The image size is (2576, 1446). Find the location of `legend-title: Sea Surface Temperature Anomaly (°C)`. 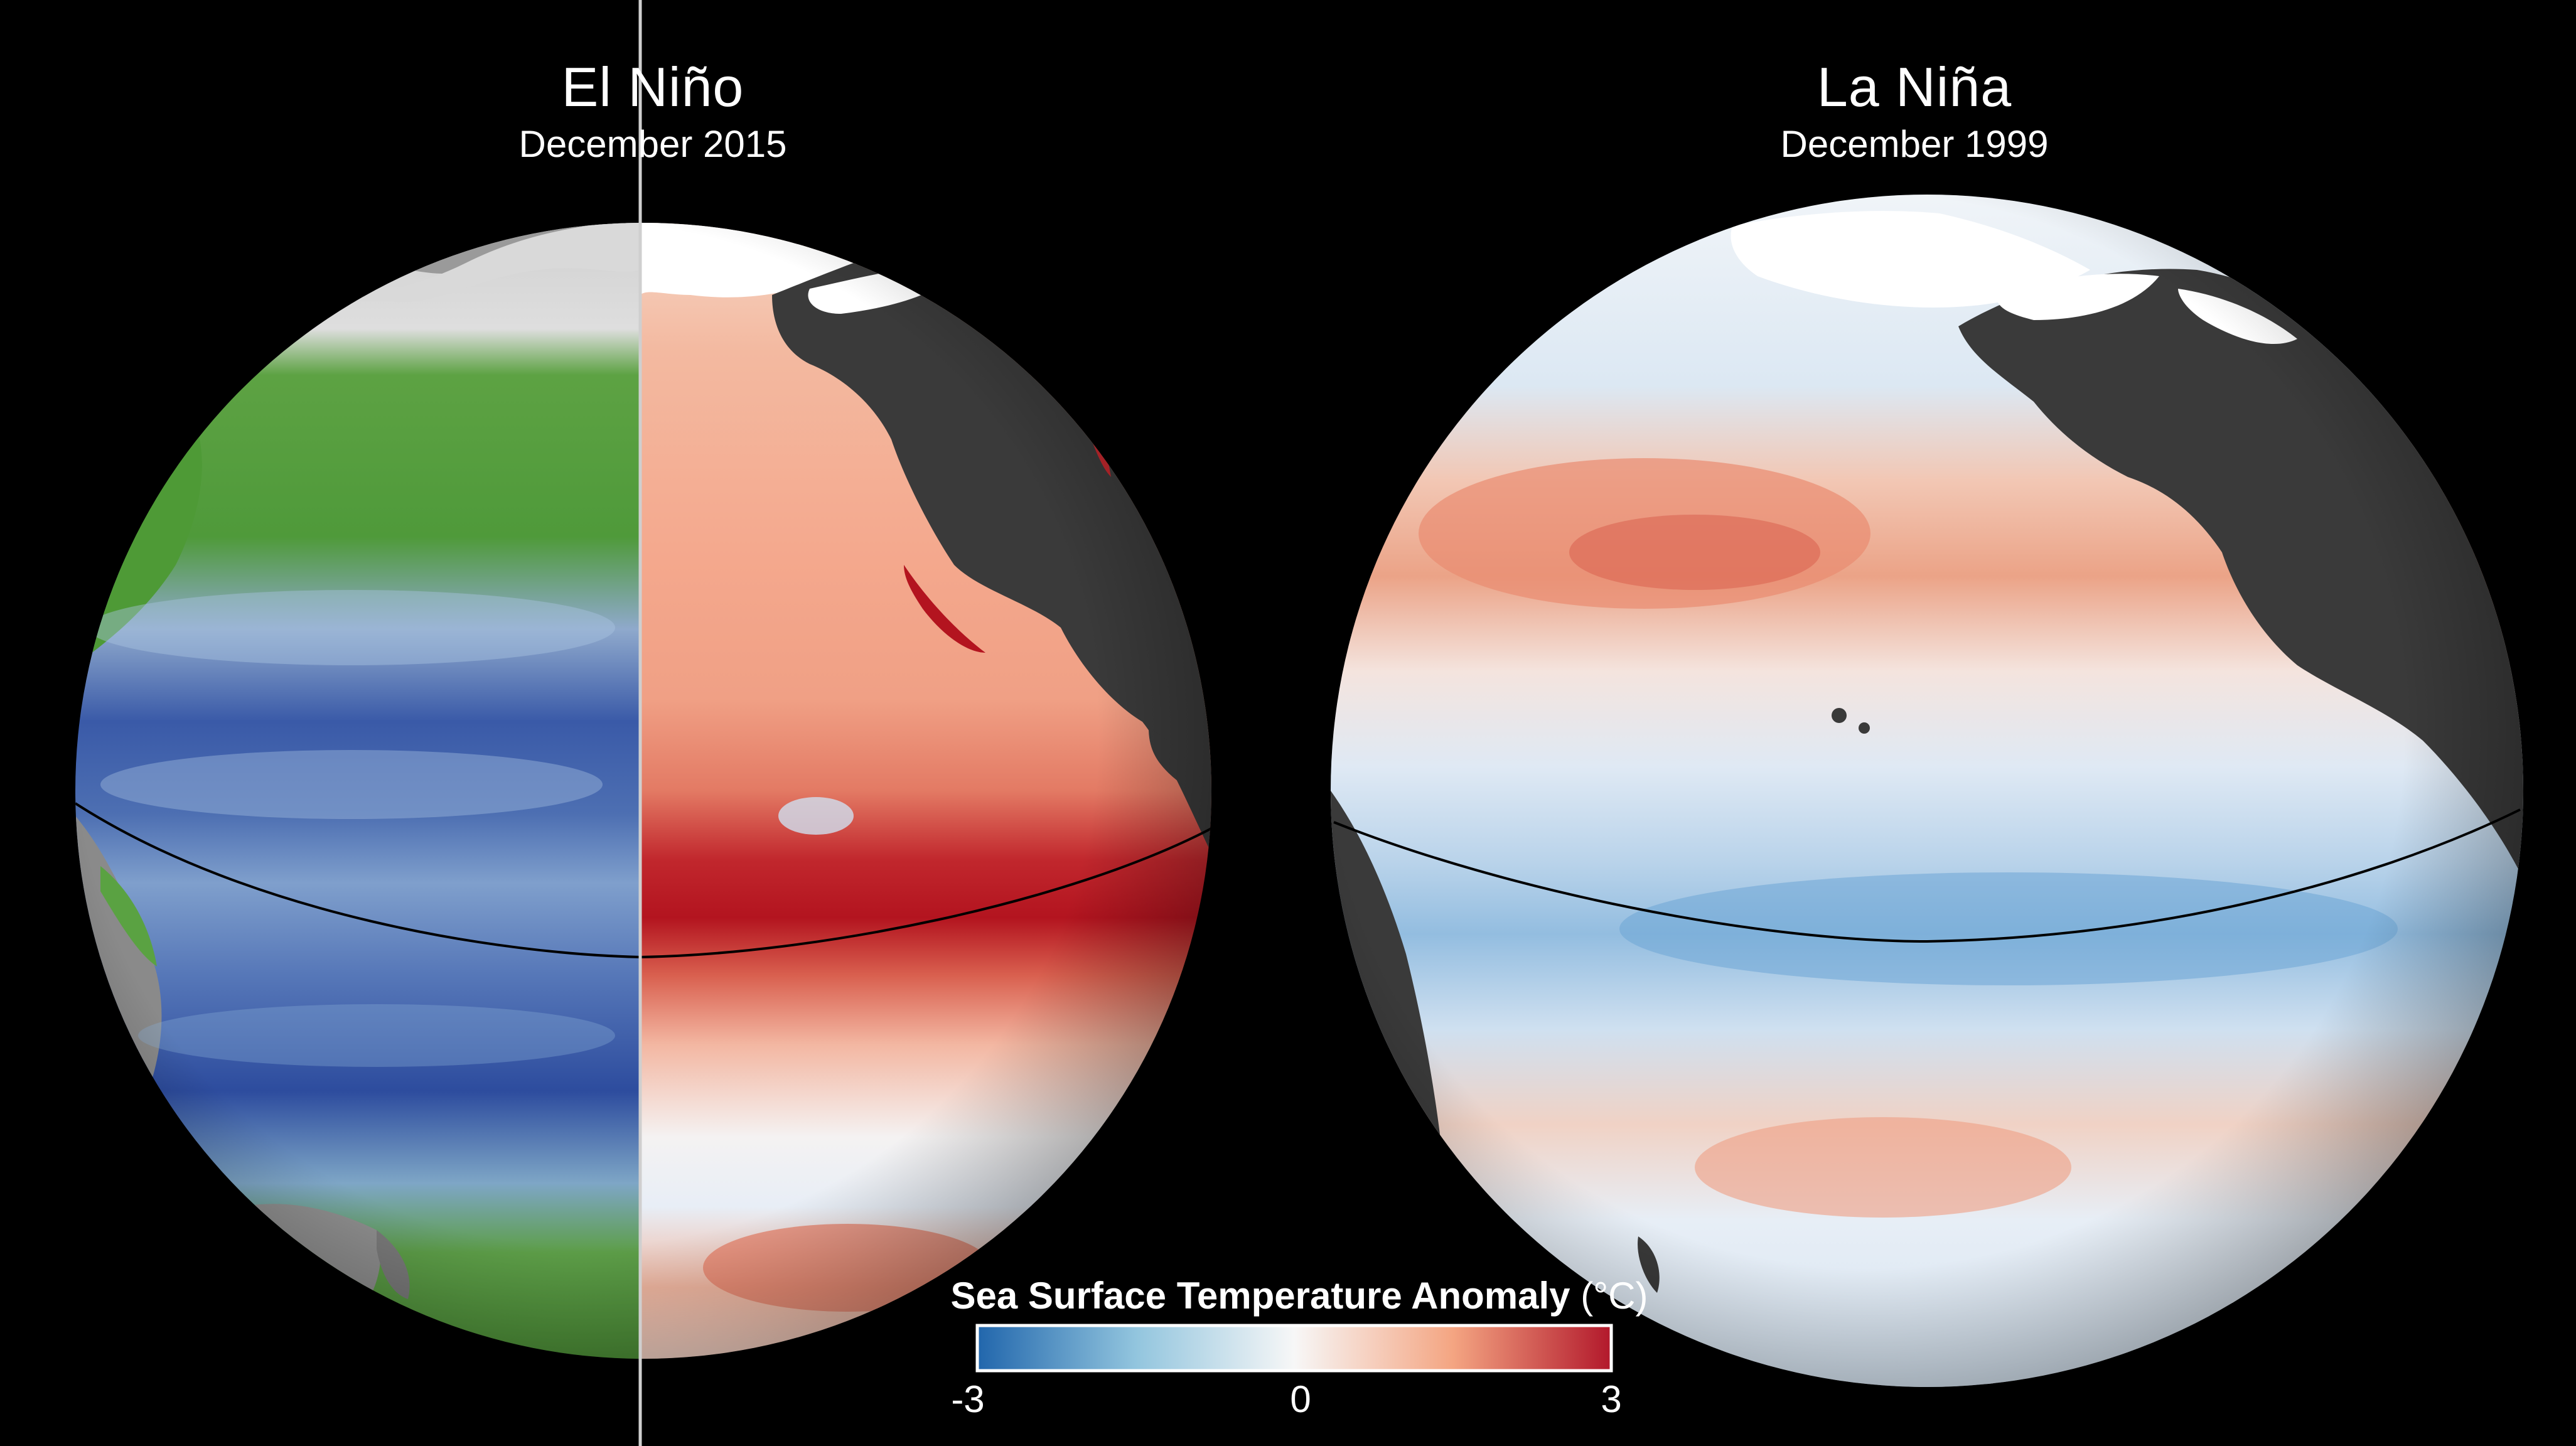

legend-title: Sea Surface Temperature Anomaly (°C) is located at coordinates (1299, 1295).